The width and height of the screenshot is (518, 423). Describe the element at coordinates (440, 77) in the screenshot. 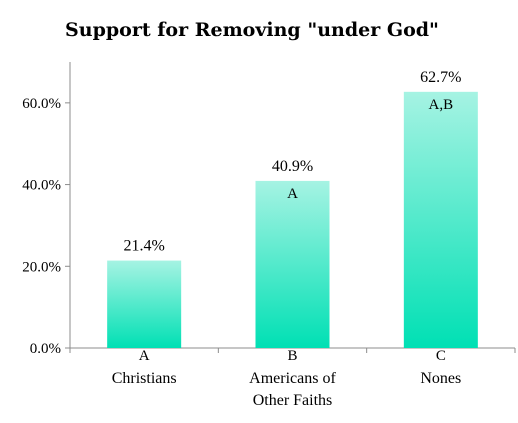

I see `data-label: 62.7%` at that location.